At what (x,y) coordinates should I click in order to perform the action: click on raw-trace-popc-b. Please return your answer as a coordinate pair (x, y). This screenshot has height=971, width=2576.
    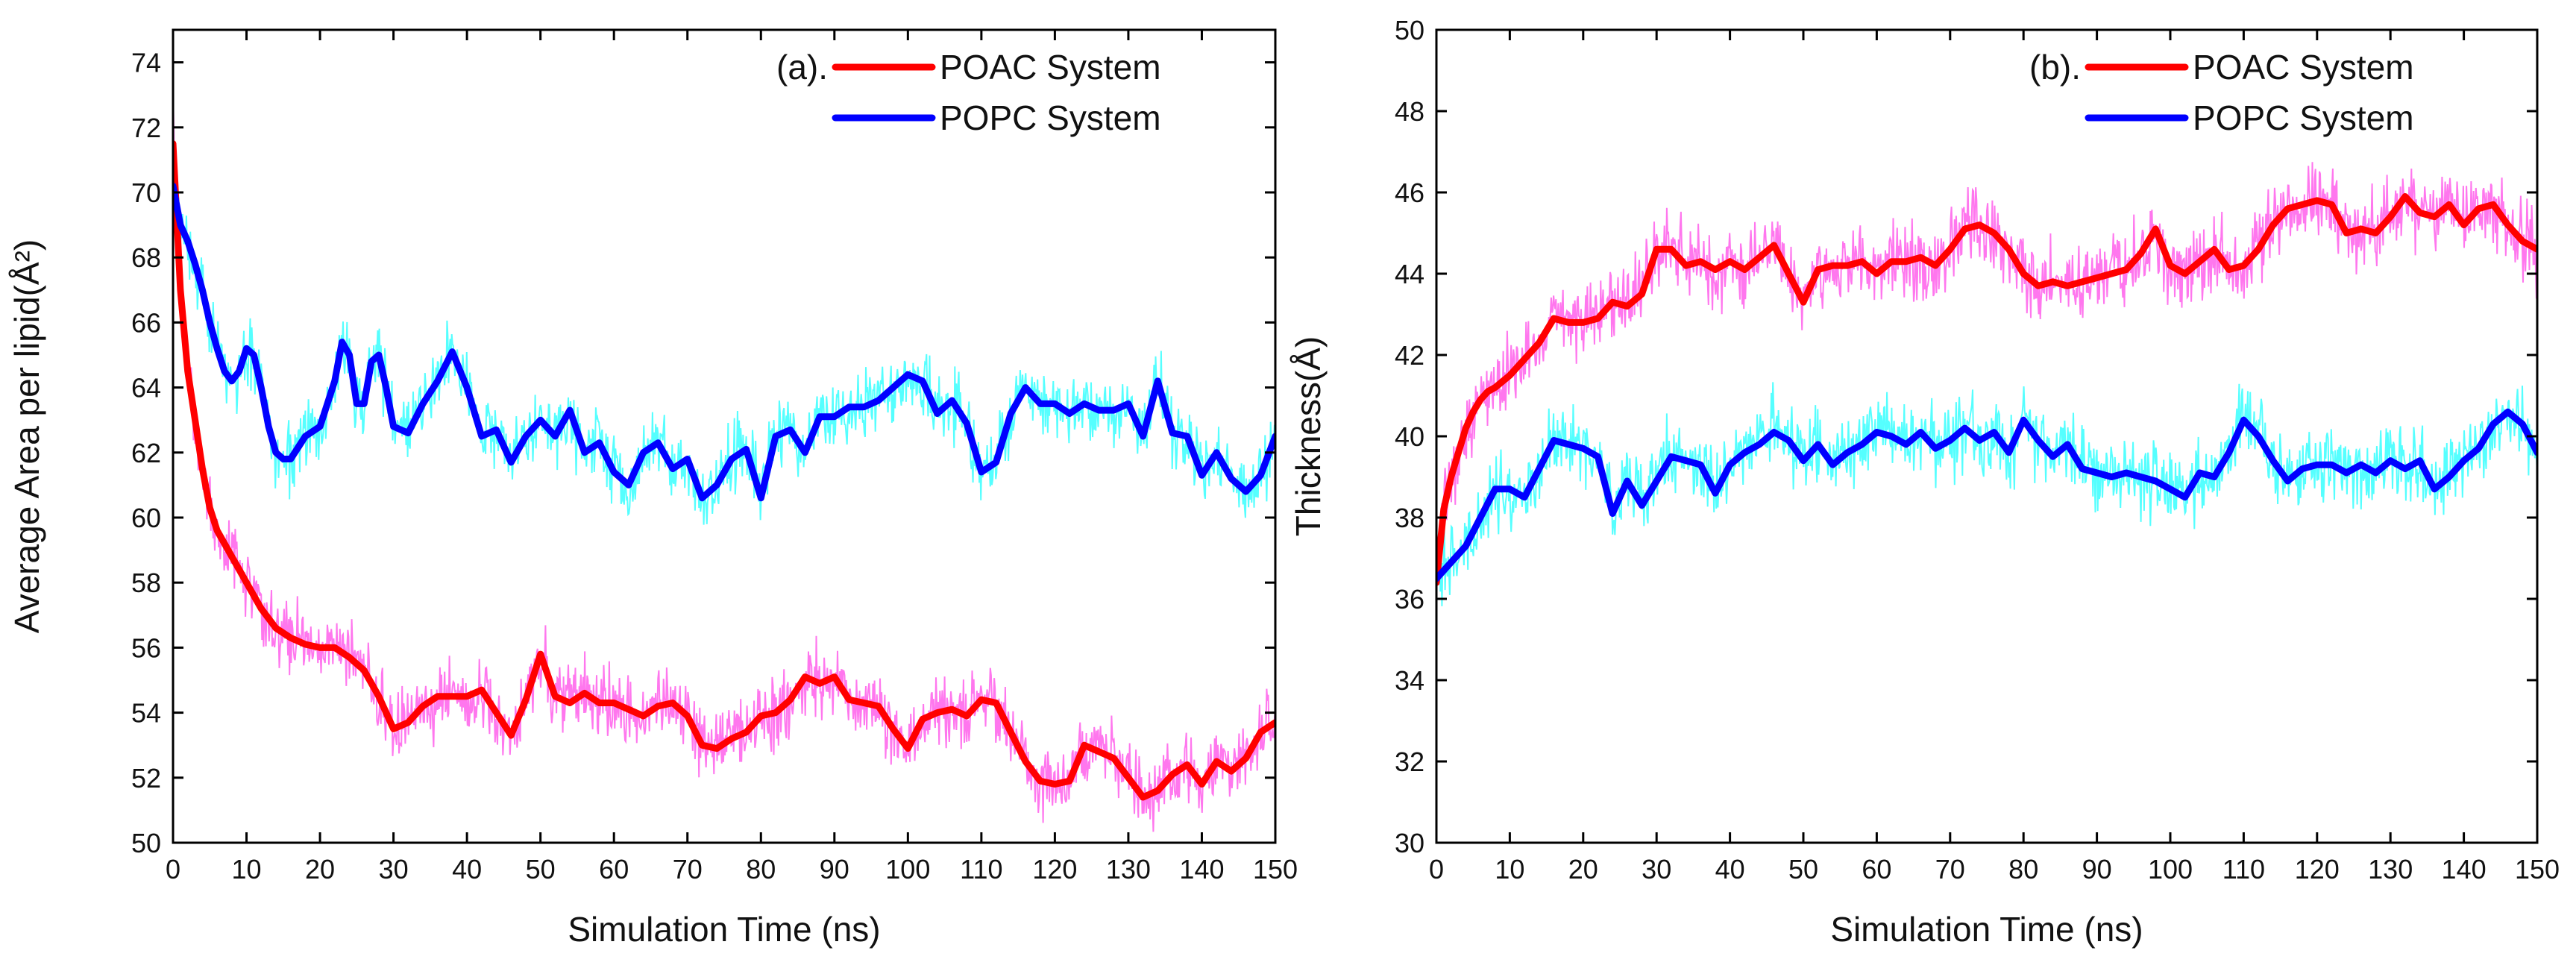
    Looking at the image, I should click on (1987, 494).